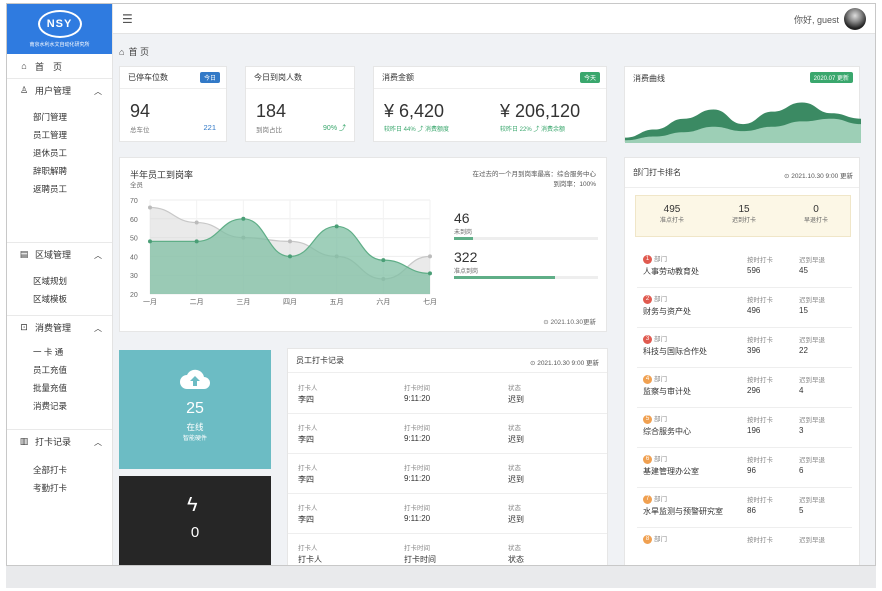 The width and height of the screenshot is (882, 591). Describe the element at coordinates (803, 270) in the screenshot. I see `rank-late-value: 45` at that location.